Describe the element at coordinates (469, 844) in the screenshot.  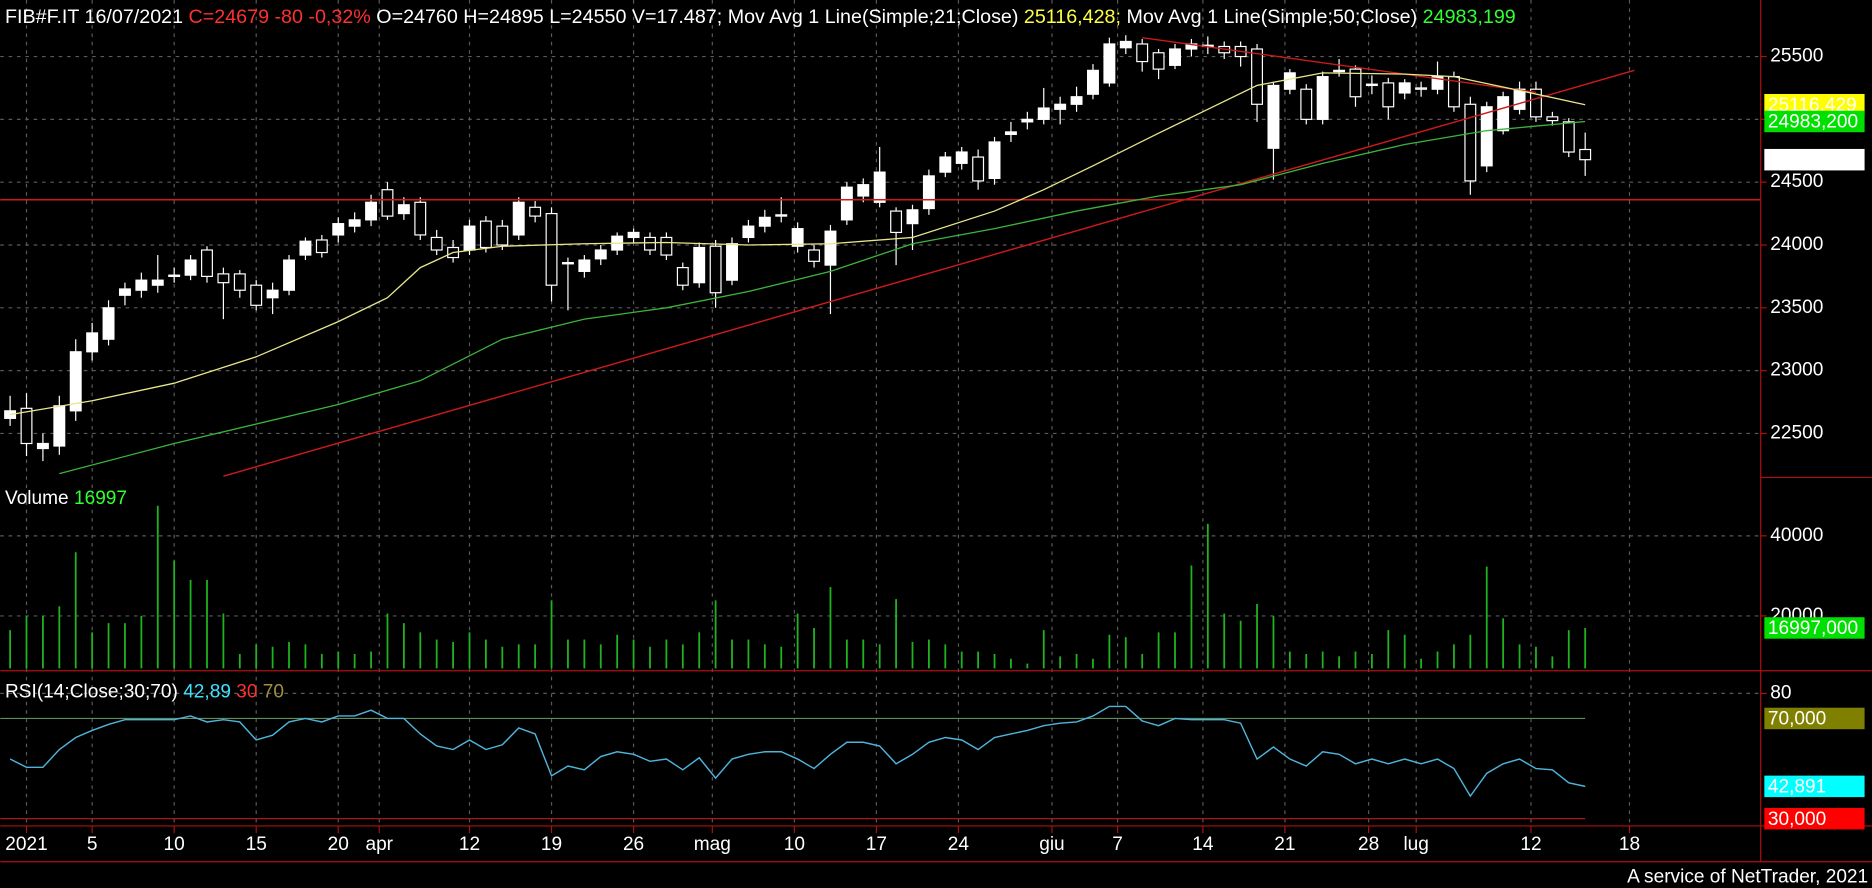
I see `x-tick-label: 12` at that location.